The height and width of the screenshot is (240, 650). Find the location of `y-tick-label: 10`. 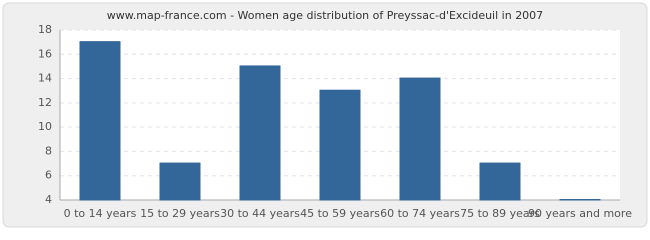

y-tick-label: 10 is located at coordinates (45, 126).